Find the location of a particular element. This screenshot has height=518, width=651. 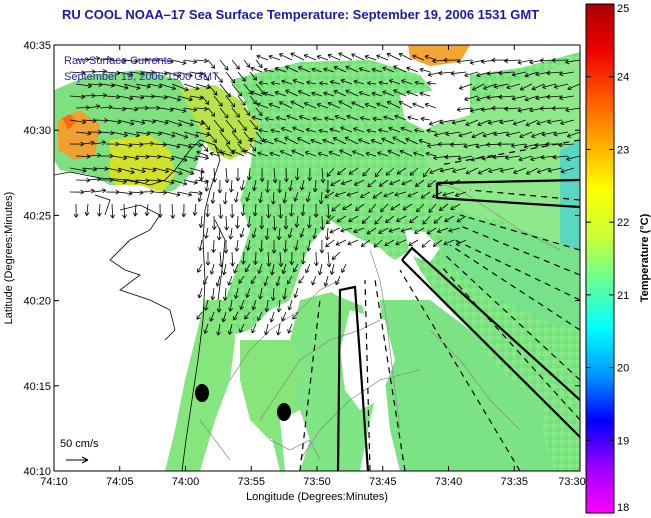

x-tick-label: 73:55 is located at coordinates (251, 482).